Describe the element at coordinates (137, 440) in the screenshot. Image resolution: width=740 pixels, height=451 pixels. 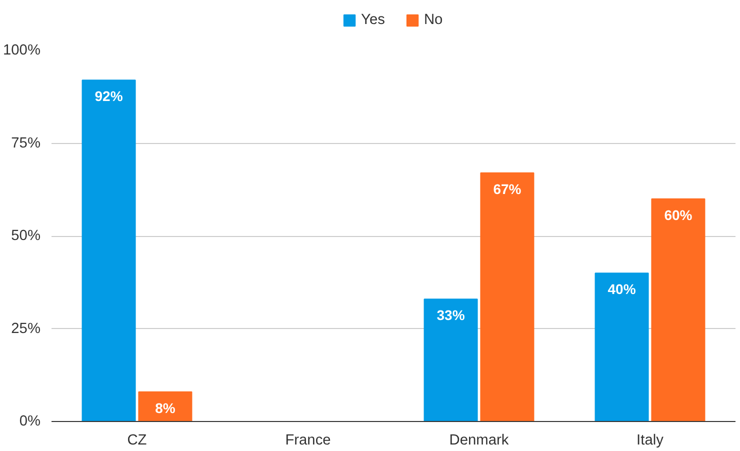
I see `x-tick-label: CZ` at that location.